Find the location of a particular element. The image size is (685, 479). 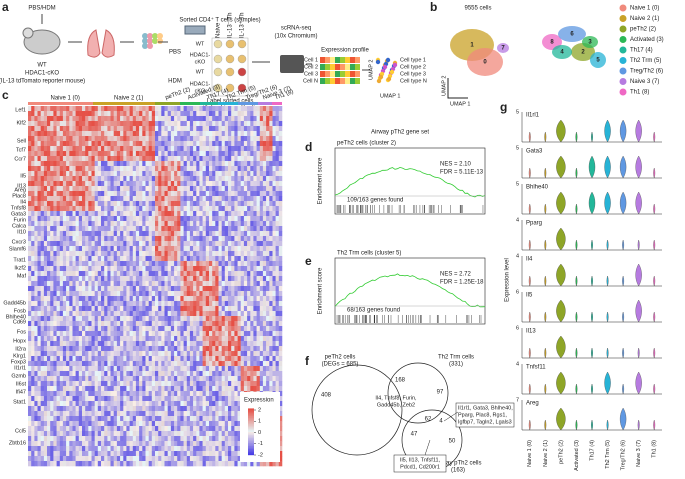

umap-dot is located at coordinates (379, 81).